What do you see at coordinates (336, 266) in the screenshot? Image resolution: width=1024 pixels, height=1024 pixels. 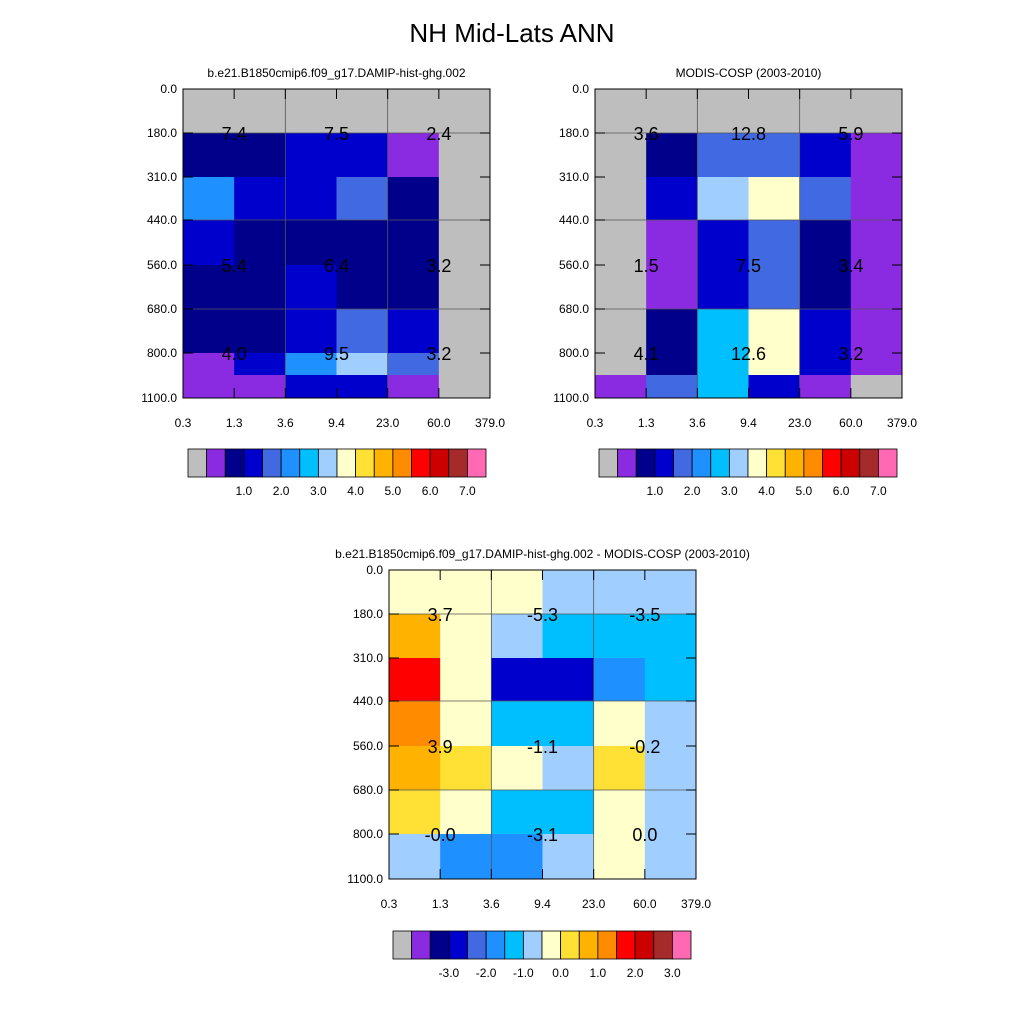 I see `data-label: 6.4` at bounding box center [336, 266].